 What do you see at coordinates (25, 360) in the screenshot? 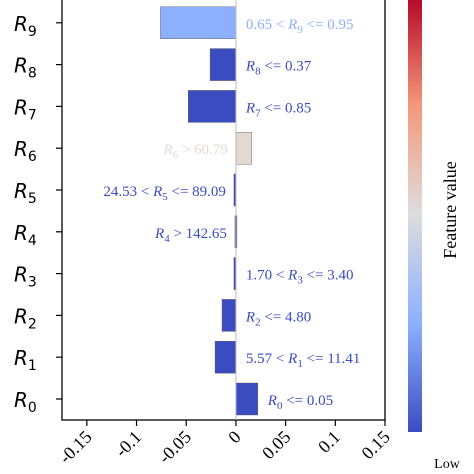
I see `y-tick-label-r1: R1` at bounding box center [25, 360].